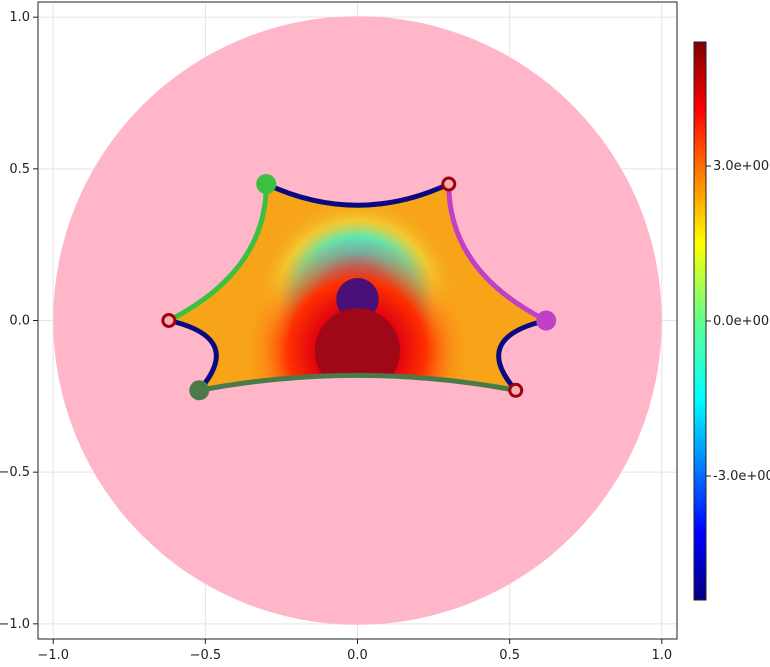 The image size is (770, 667). Describe the element at coordinates (206, 655) in the screenshot. I see `x-tick-label: −0.5` at that location.